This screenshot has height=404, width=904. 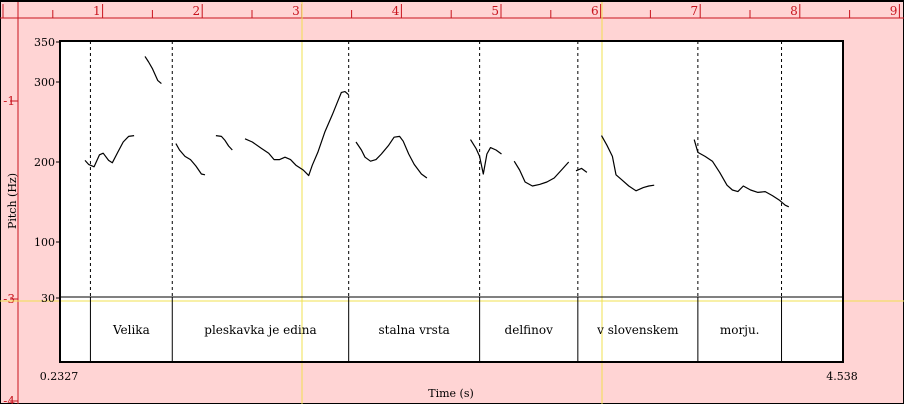 I want to click on left-ruler-label: -1, so click(x=9, y=101).